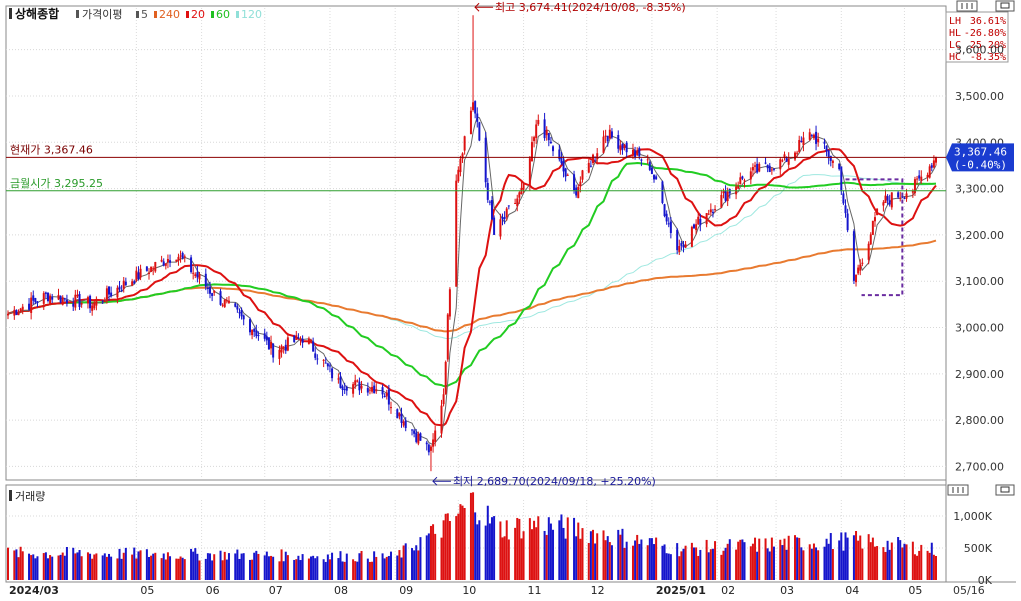 This screenshot has width=1021, height=601. What do you see at coordinates (30, 496) in the screenshot?
I see `volume-panel-title: 거래량` at bounding box center [30, 496].